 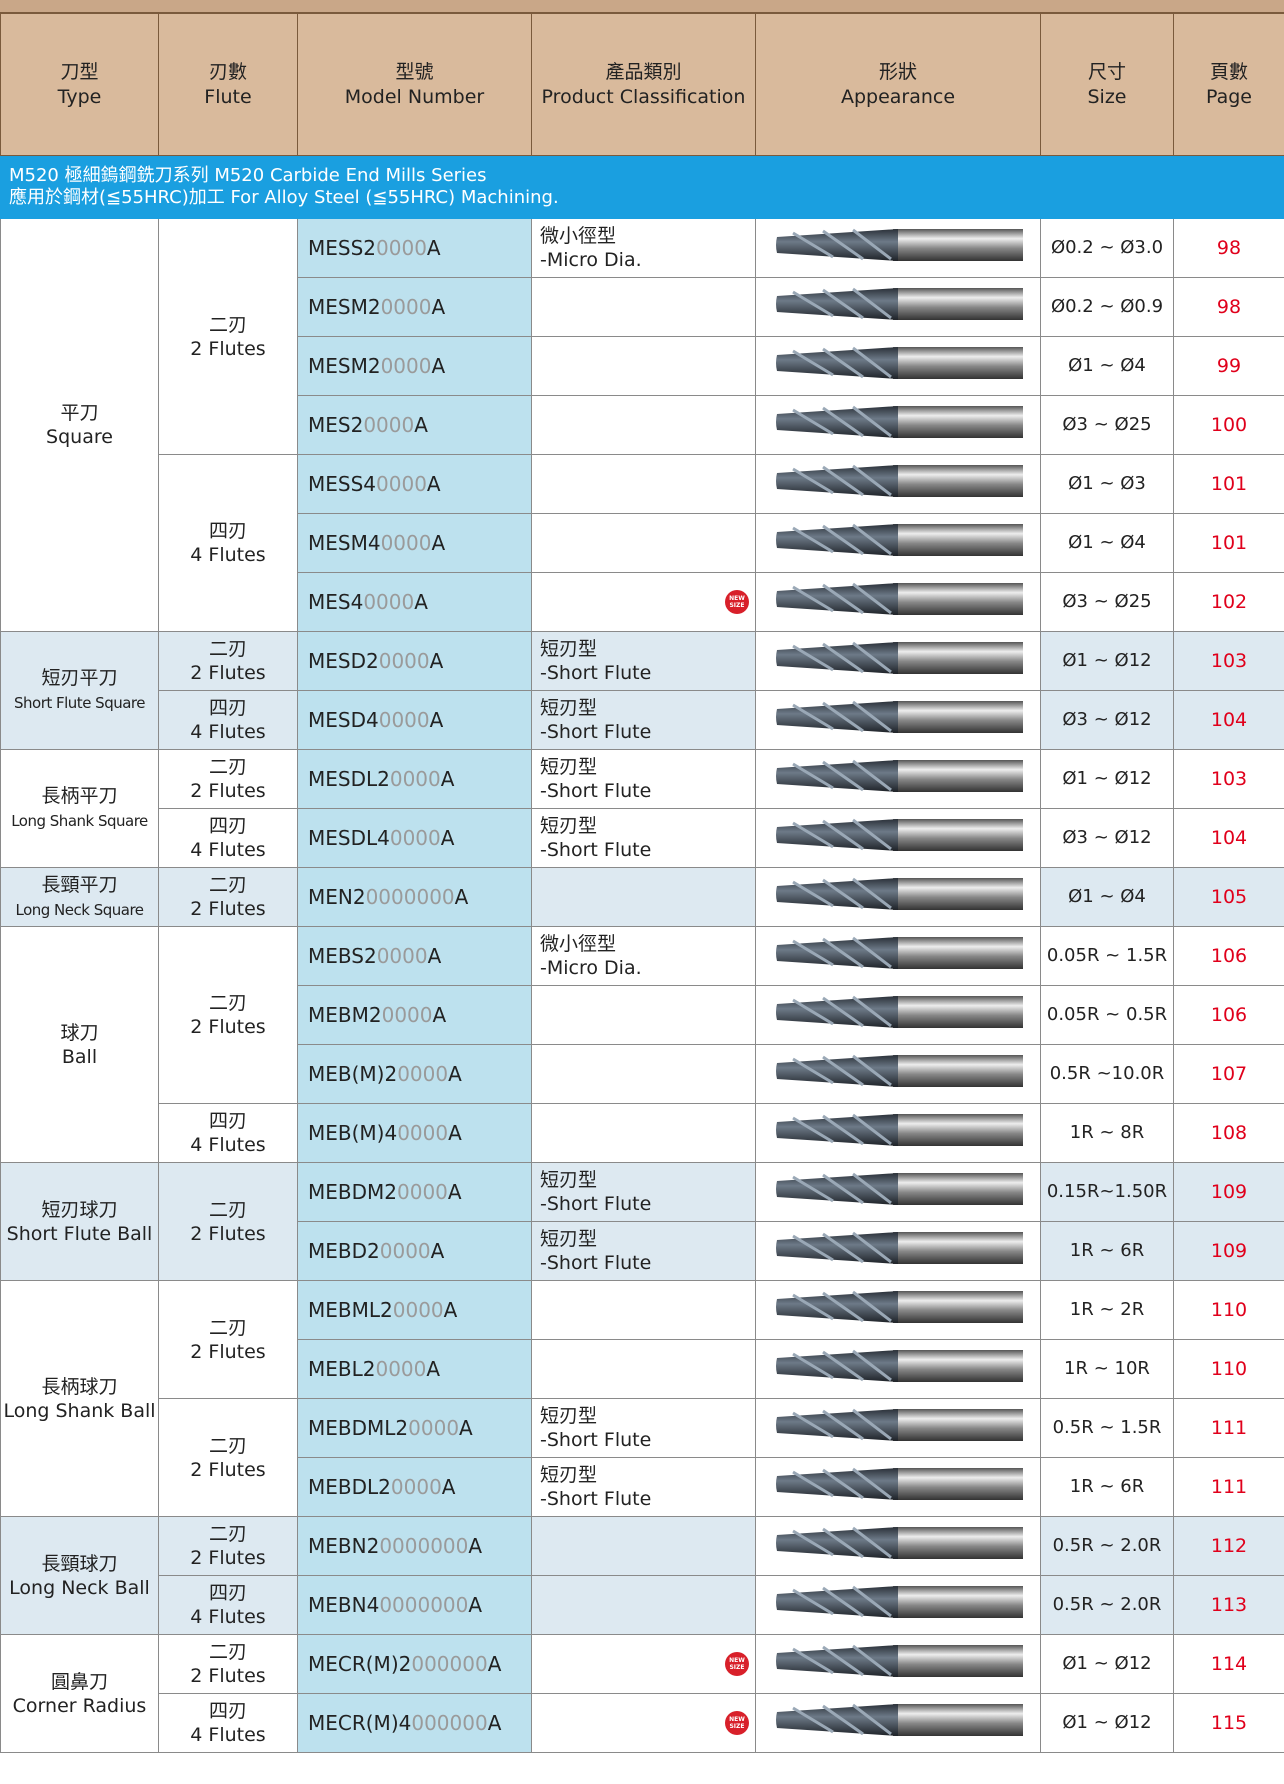 What do you see at coordinates (79, 909) in the screenshot?
I see `type-en: Long Neck Square` at bounding box center [79, 909].